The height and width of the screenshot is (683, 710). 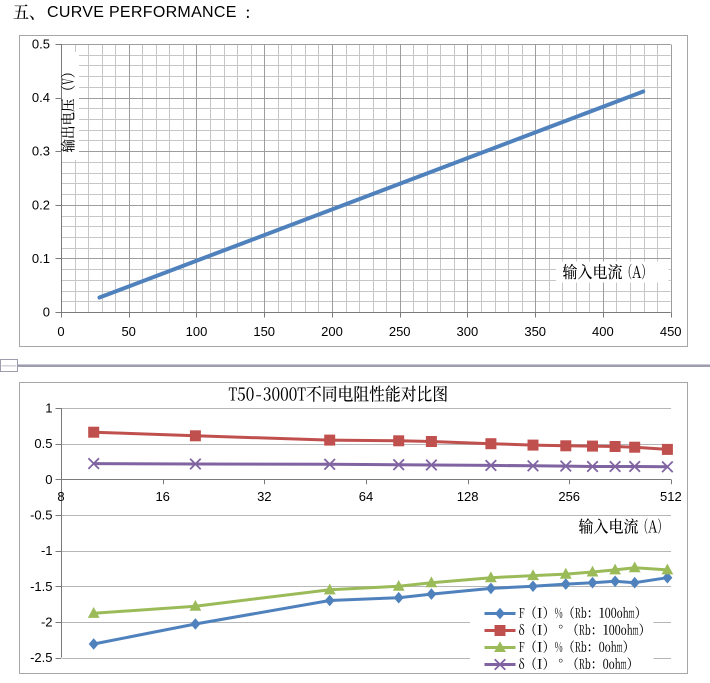 What do you see at coordinates (671, 496) in the screenshot?
I see `svg-text: 512` at bounding box center [671, 496].